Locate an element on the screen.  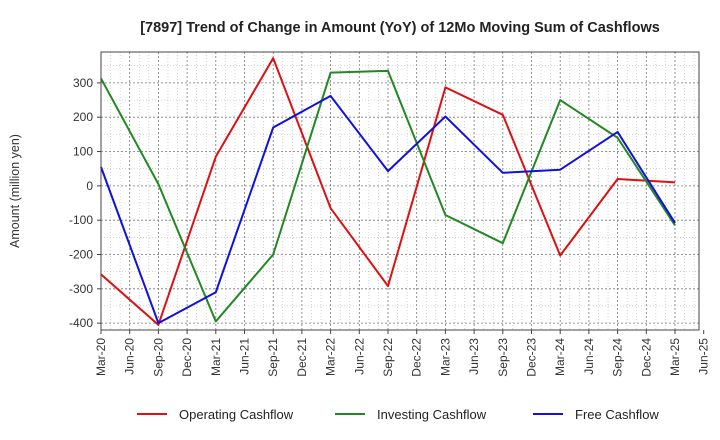
x-tick-label: Sep-20 is located at coordinates (158, 357).